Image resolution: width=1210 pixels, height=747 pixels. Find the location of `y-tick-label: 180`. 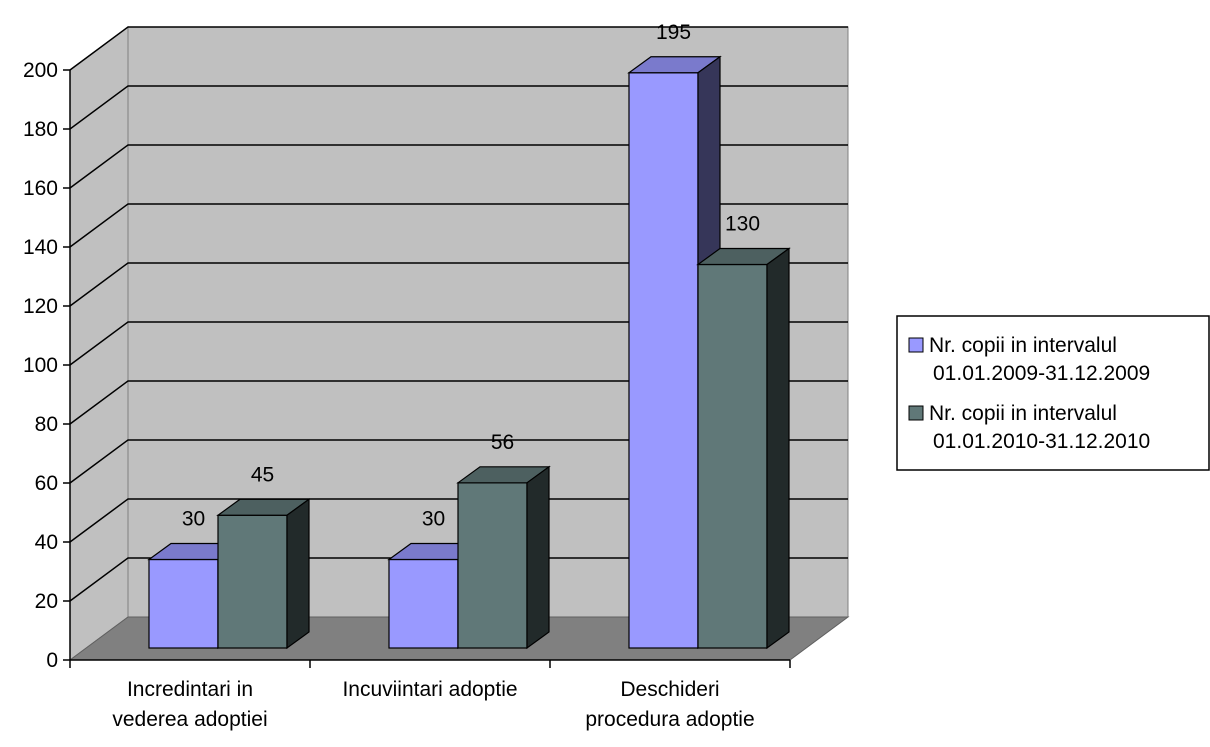

y-tick-label: 180 is located at coordinates (40, 129).